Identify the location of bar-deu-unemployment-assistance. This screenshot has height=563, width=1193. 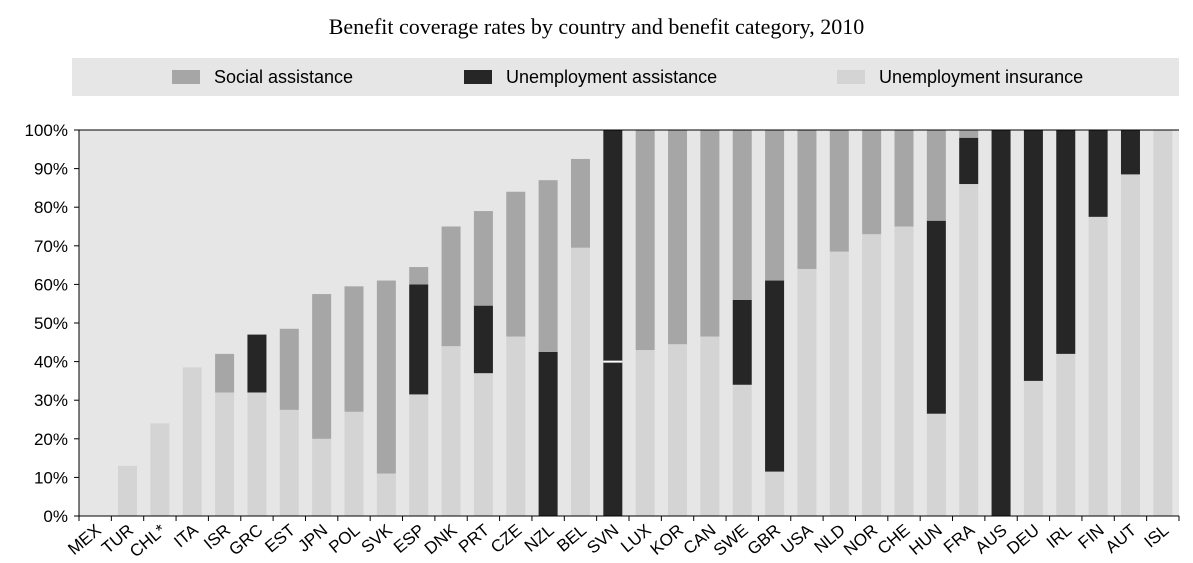
(1033, 255).